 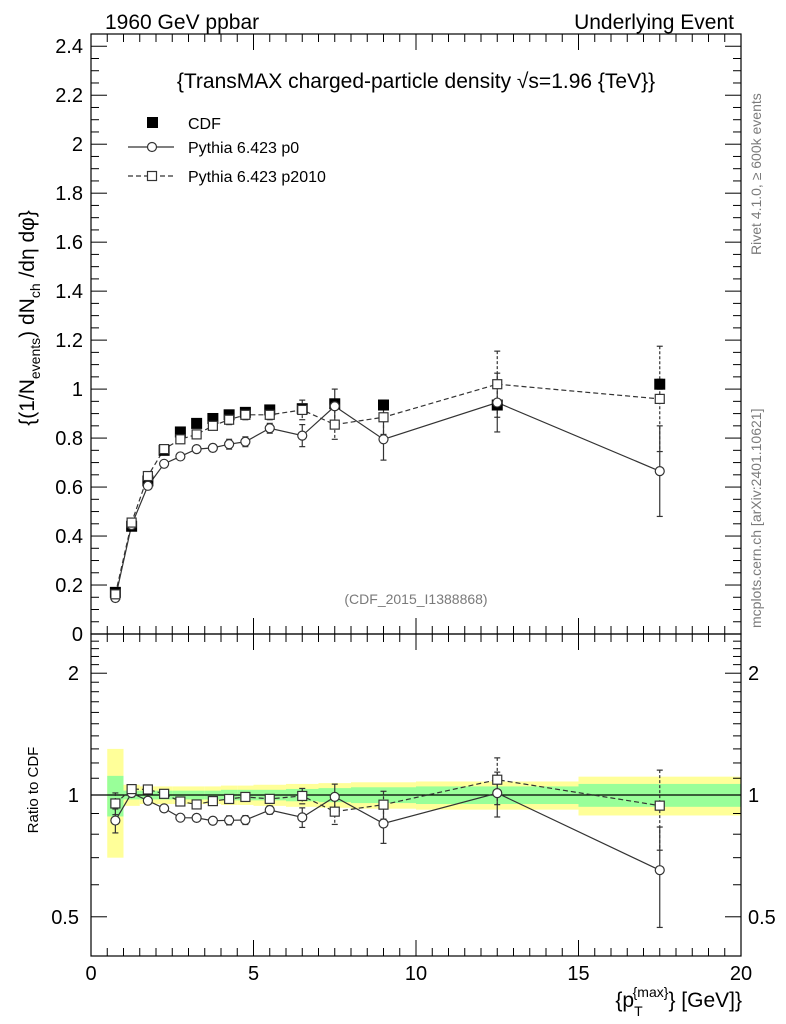 What do you see at coordinates (578, 974) in the screenshot?
I see `x-tick-label: 15` at bounding box center [578, 974].